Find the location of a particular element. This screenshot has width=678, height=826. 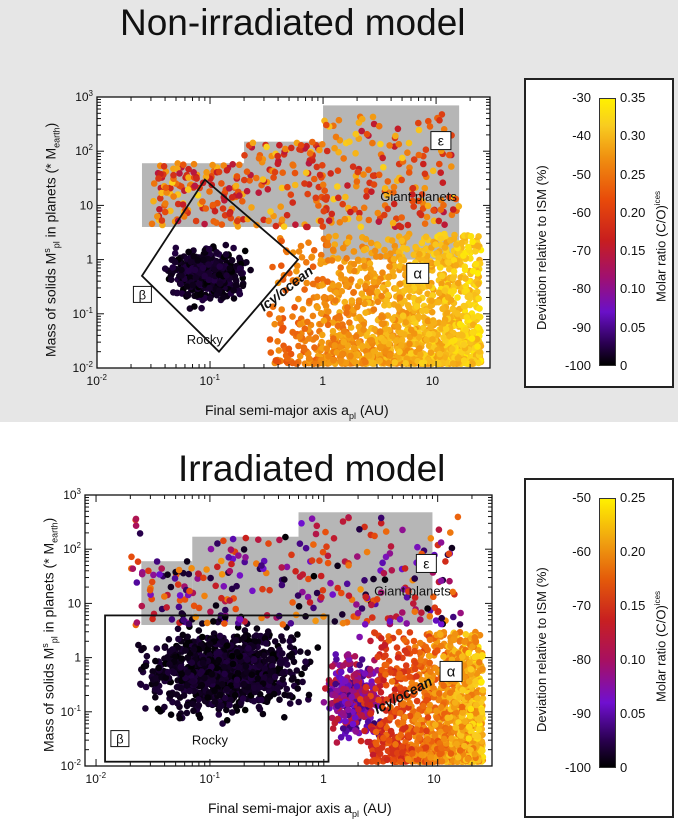

colorbar-right-tick: 0.25 is located at coordinates (633, 174).